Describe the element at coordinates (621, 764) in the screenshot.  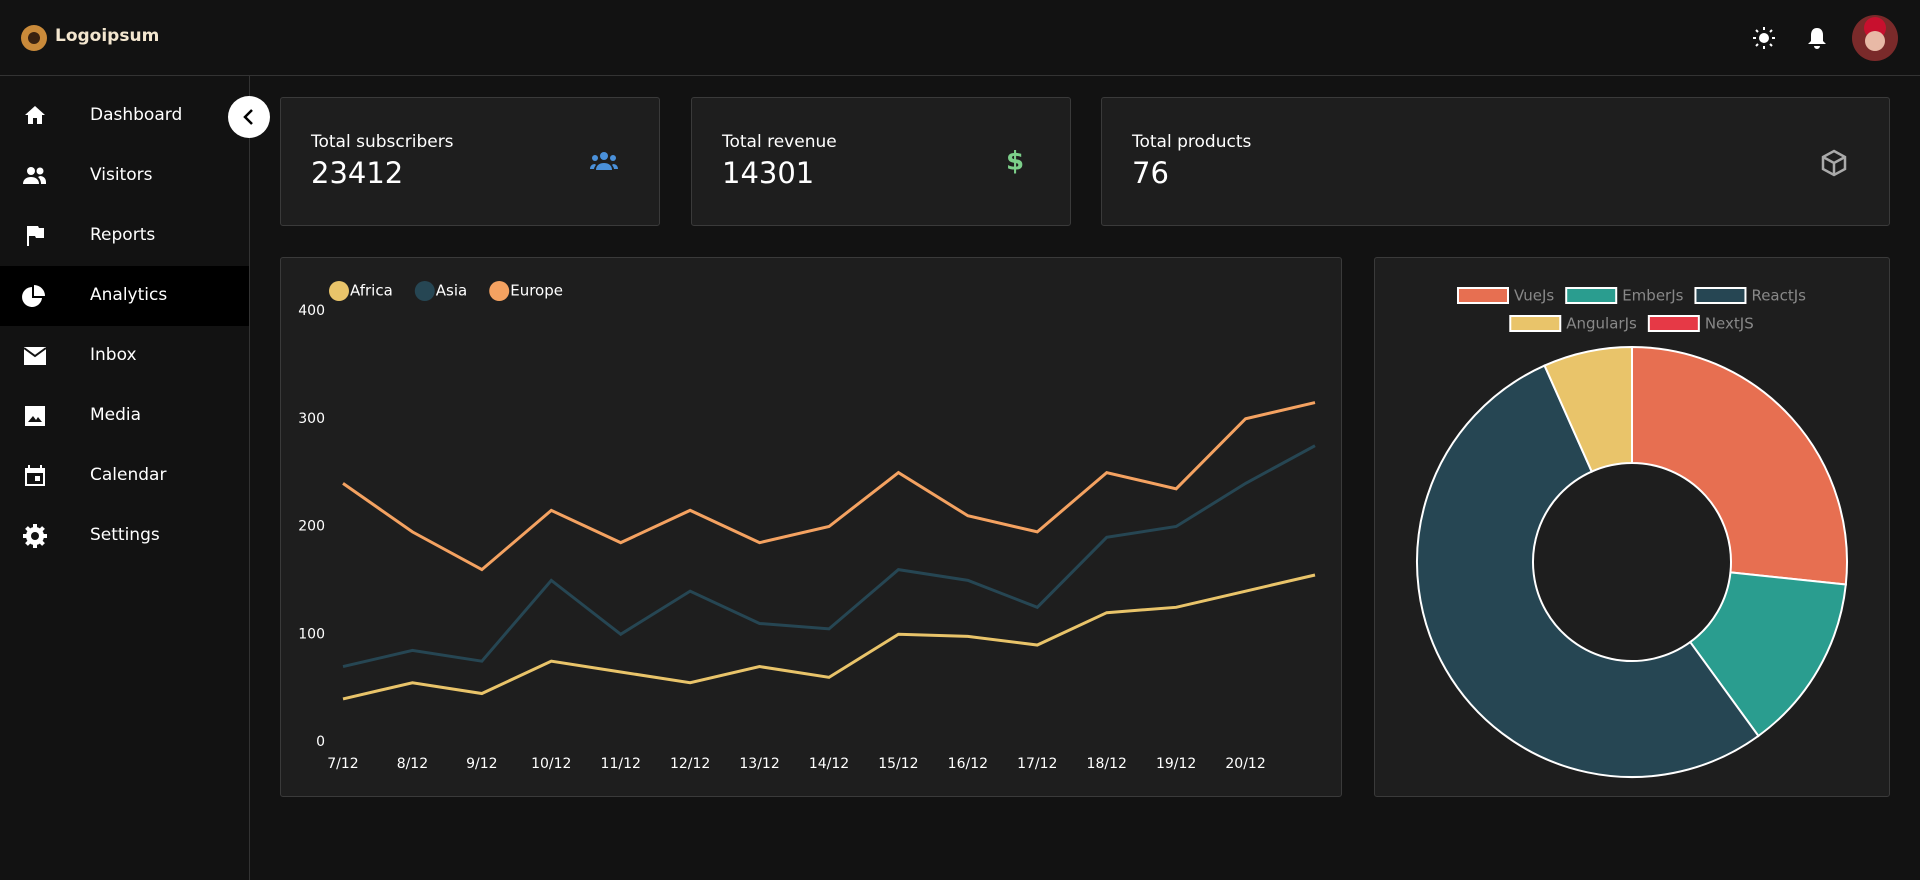
I see `x-tick-label: 11/12` at that location.